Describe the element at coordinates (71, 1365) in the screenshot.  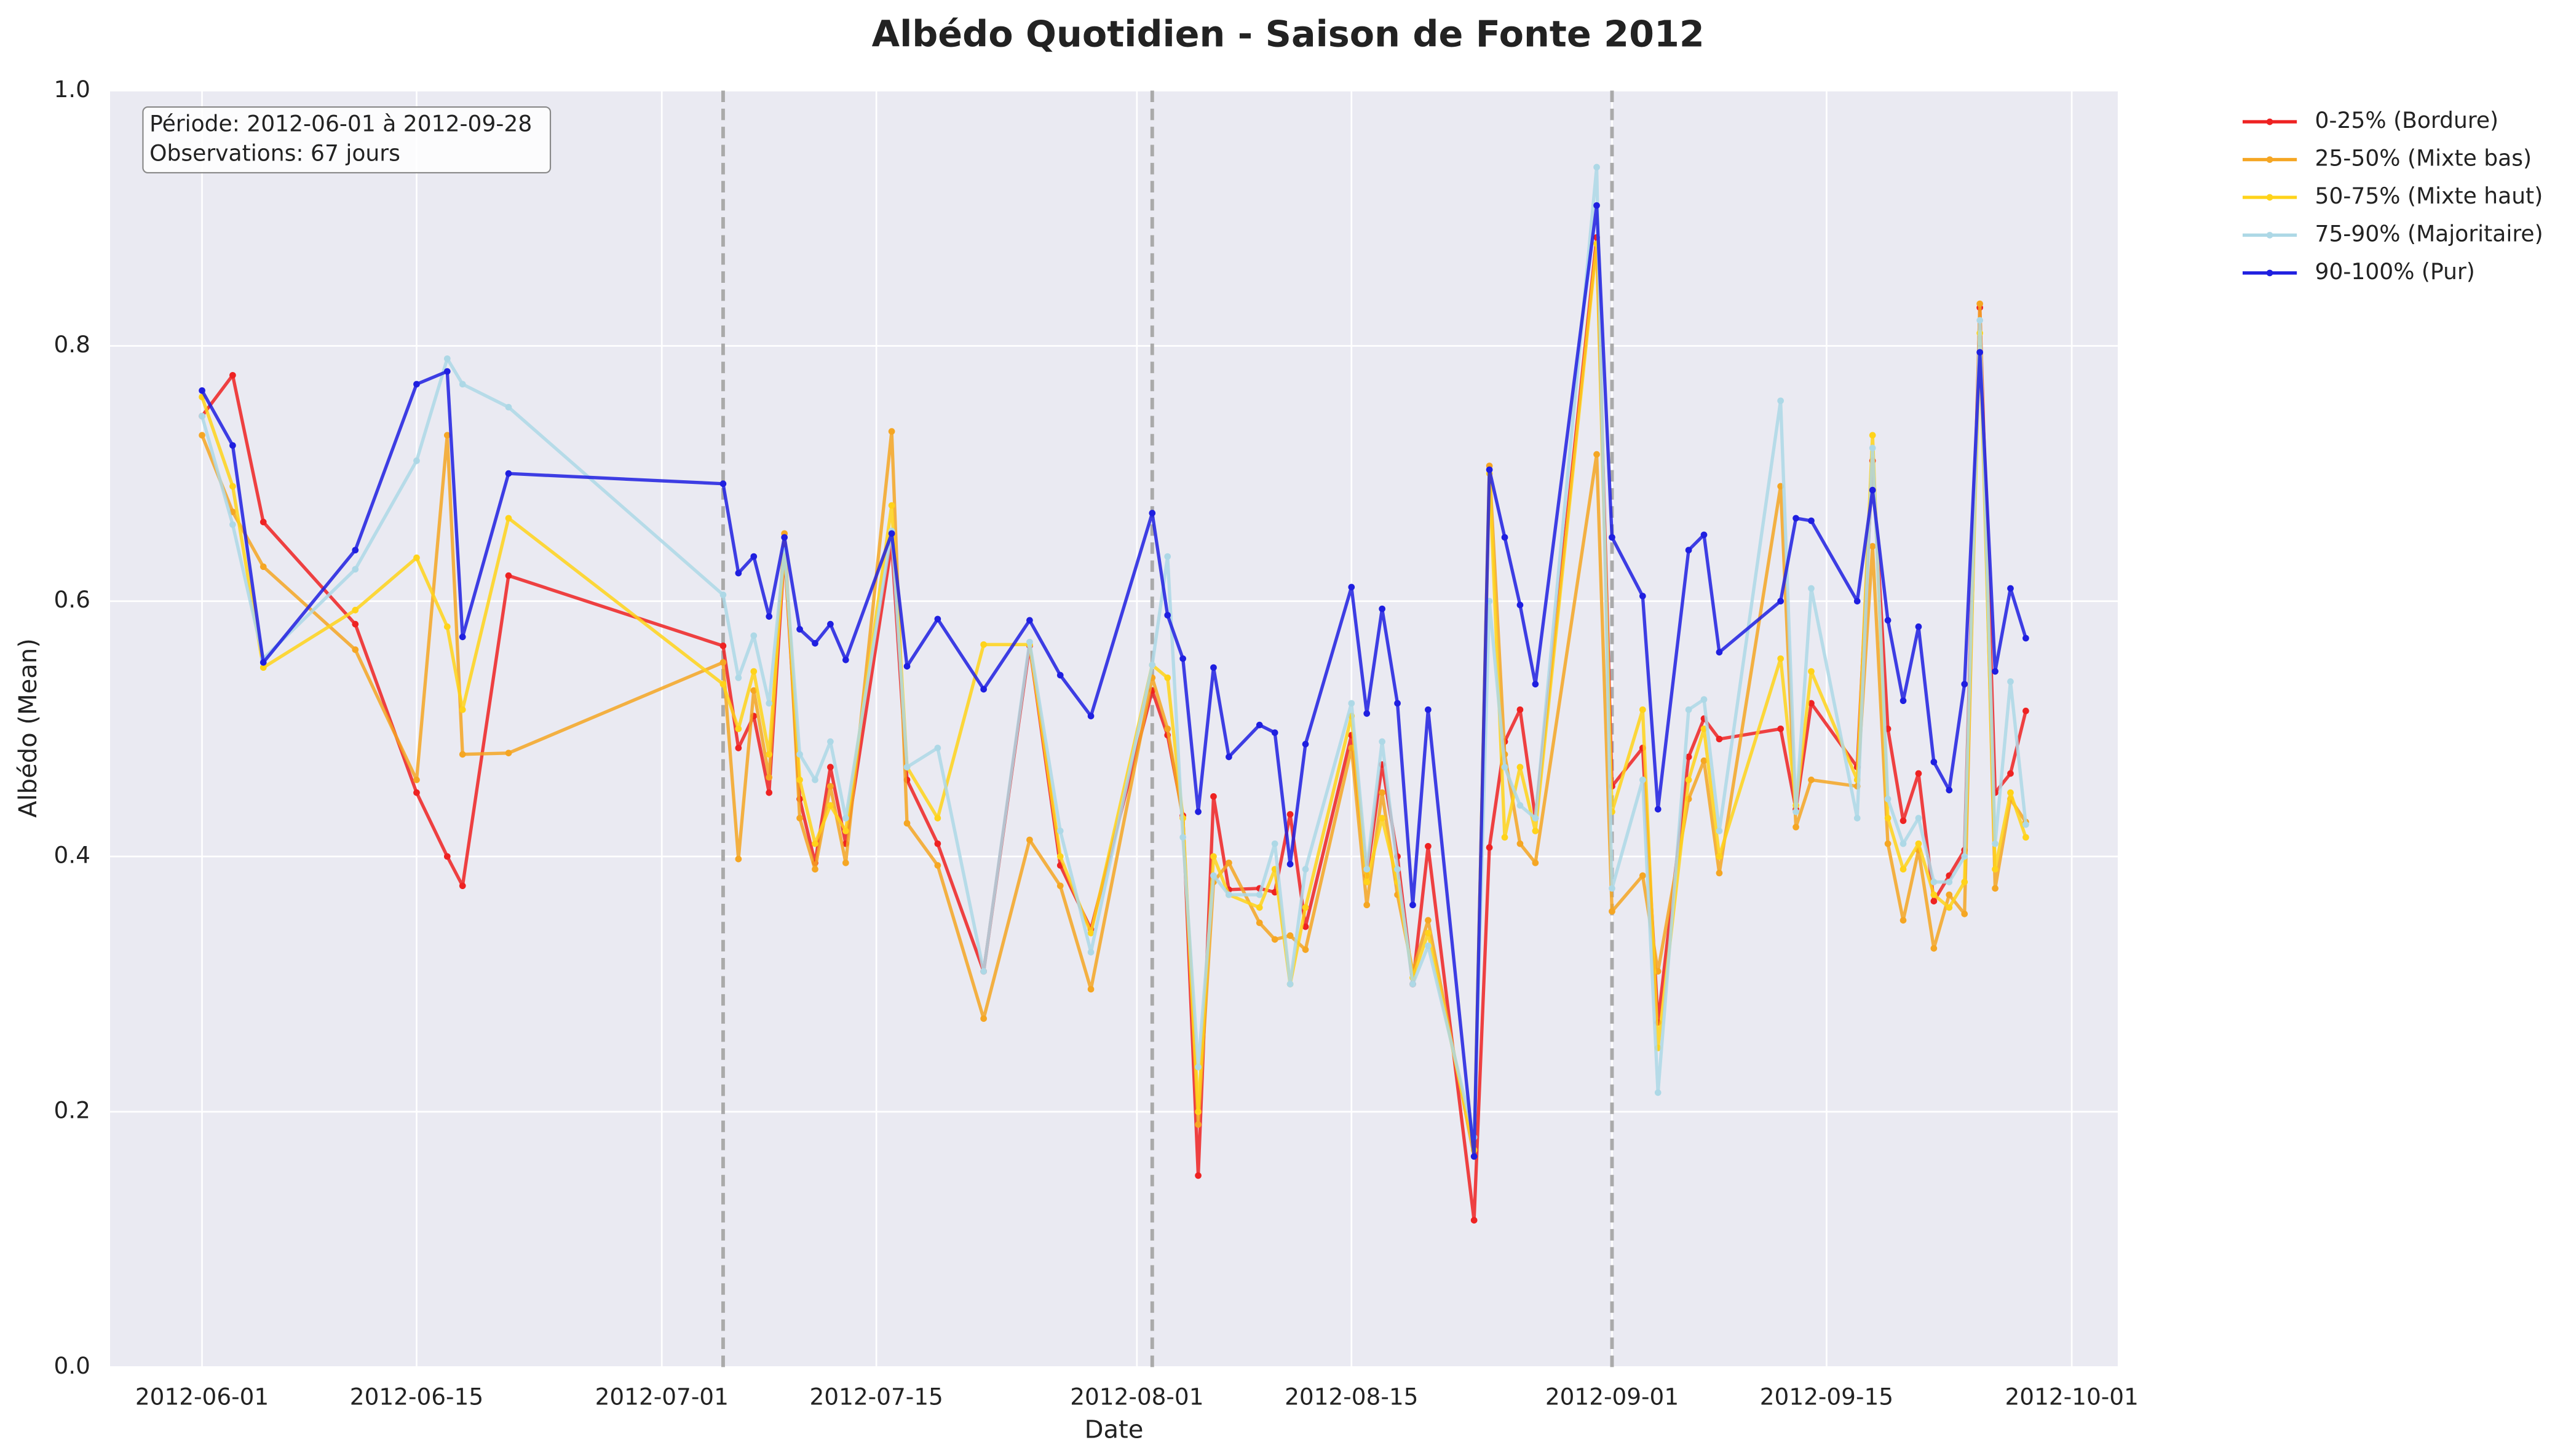
I see `y-tick-label: 0.0` at that location.